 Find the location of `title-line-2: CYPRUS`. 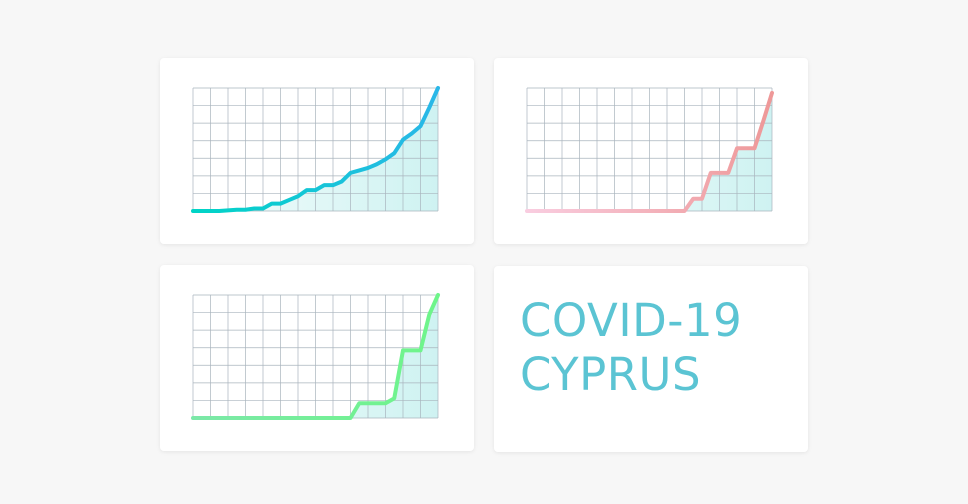

title-line-2: CYPRUS is located at coordinates (611, 374).